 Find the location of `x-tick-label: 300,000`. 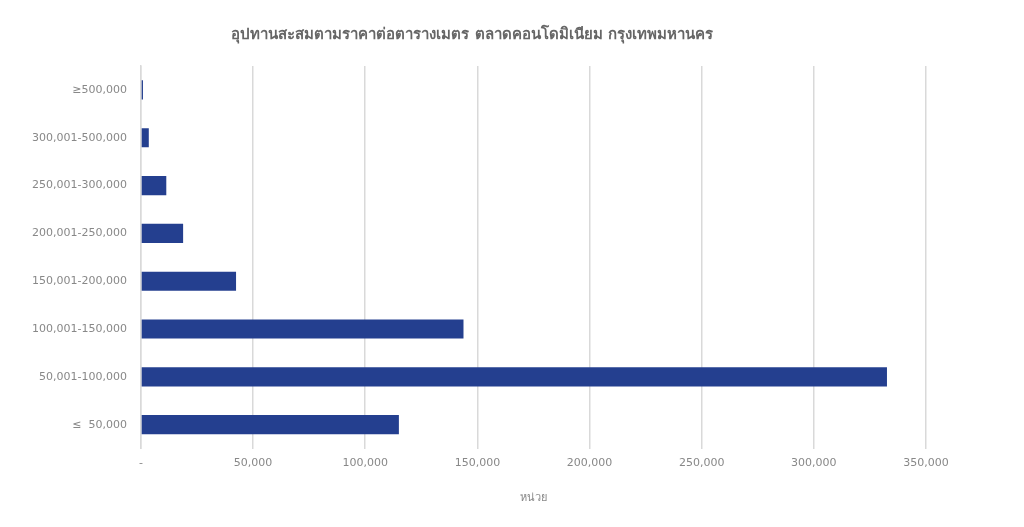

x-tick-label: 300,000 is located at coordinates (814, 463).